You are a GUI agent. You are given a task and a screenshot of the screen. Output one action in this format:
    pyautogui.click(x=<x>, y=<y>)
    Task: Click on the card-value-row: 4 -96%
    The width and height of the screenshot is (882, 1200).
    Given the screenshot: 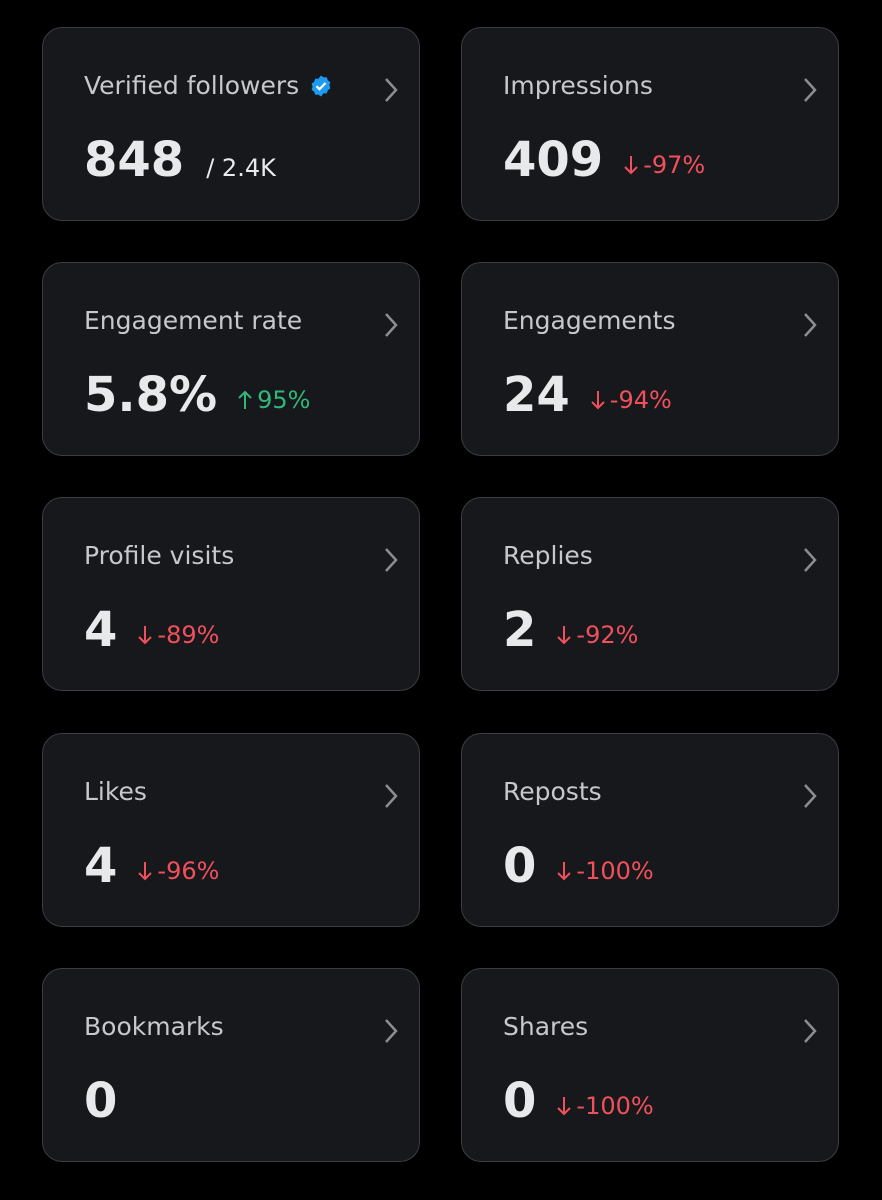 What is the action you would take?
    pyautogui.click(x=151, y=866)
    